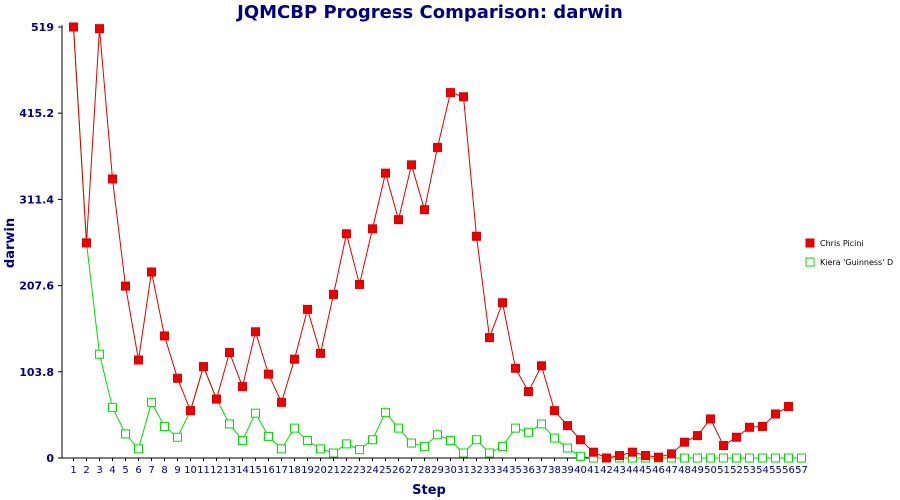 The height and width of the screenshot is (500, 900). Describe the element at coordinates (281, 470) in the screenshot. I see `x-tick-label: 17` at that location.